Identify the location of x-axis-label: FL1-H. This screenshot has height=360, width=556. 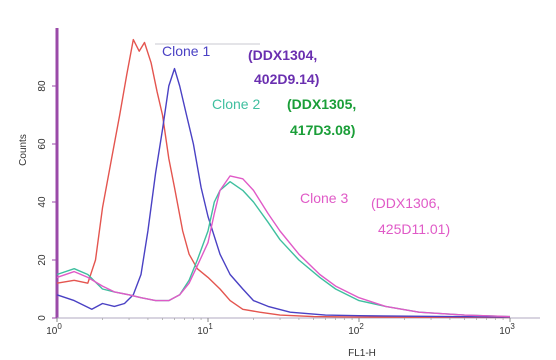
(362, 353).